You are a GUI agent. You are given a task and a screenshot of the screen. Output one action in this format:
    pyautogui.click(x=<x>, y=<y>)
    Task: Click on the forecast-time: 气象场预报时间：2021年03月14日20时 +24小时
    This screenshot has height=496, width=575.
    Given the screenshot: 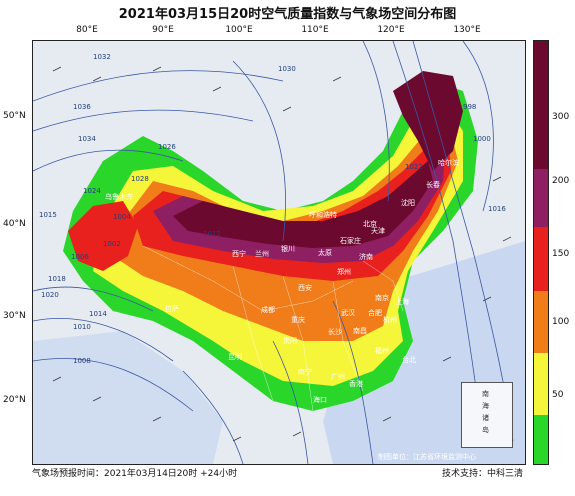 What is the action you would take?
    pyautogui.click(x=135, y=474)
    